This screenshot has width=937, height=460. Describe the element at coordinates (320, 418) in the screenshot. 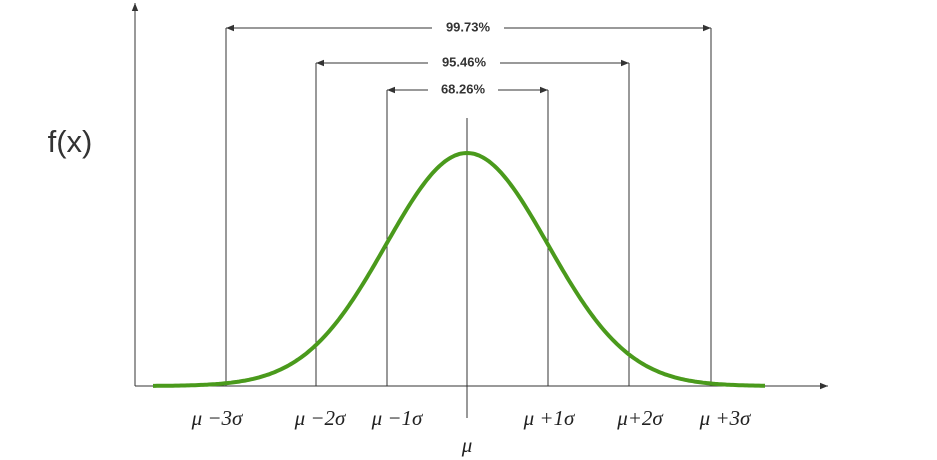

I see `x-label: μ −2σ` at that location.